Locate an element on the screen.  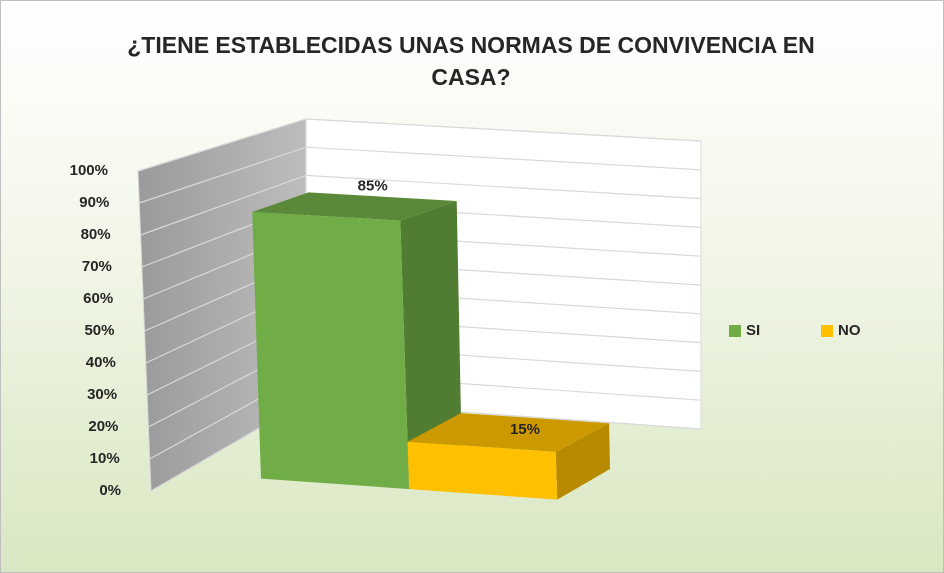
y-tick-label: 0% is located at coordinates (110, 490).